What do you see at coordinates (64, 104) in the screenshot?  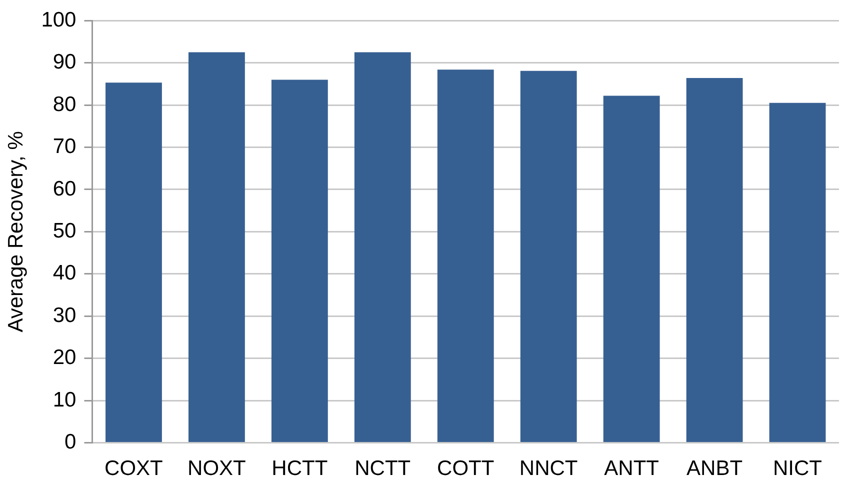 I see `y-tick-label: 80` at bounding box center [64, 104].